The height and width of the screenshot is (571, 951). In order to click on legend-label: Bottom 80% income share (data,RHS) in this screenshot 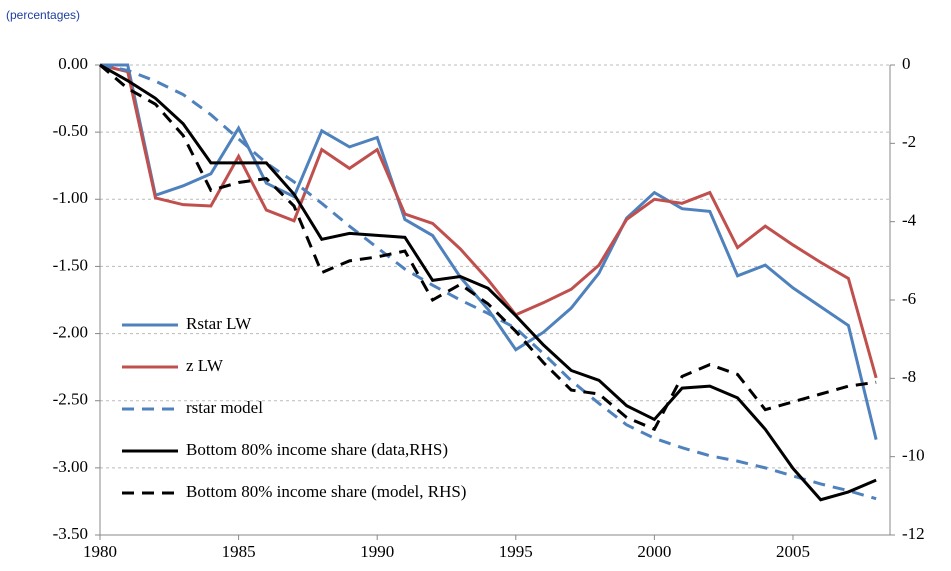, I will do `click(317, 449)`.